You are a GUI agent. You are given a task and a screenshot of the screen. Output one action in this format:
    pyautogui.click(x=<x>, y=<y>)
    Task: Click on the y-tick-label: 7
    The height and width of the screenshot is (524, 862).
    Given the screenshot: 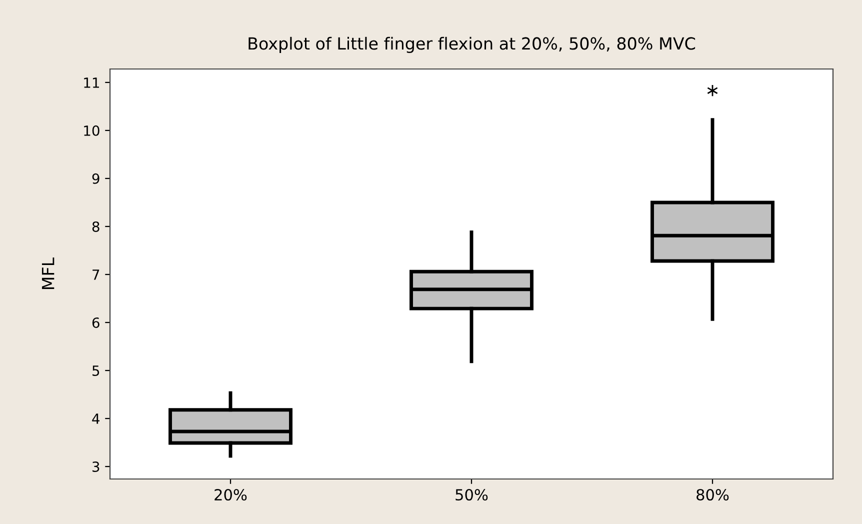 What is the action you would take?
    pyautogui.click(x=96, y=275)
    